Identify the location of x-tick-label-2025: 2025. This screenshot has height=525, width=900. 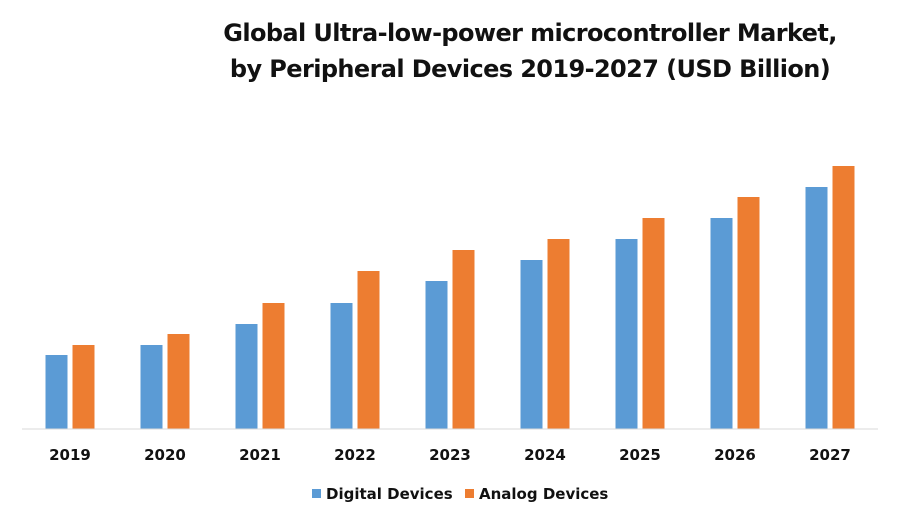
(640, 455).